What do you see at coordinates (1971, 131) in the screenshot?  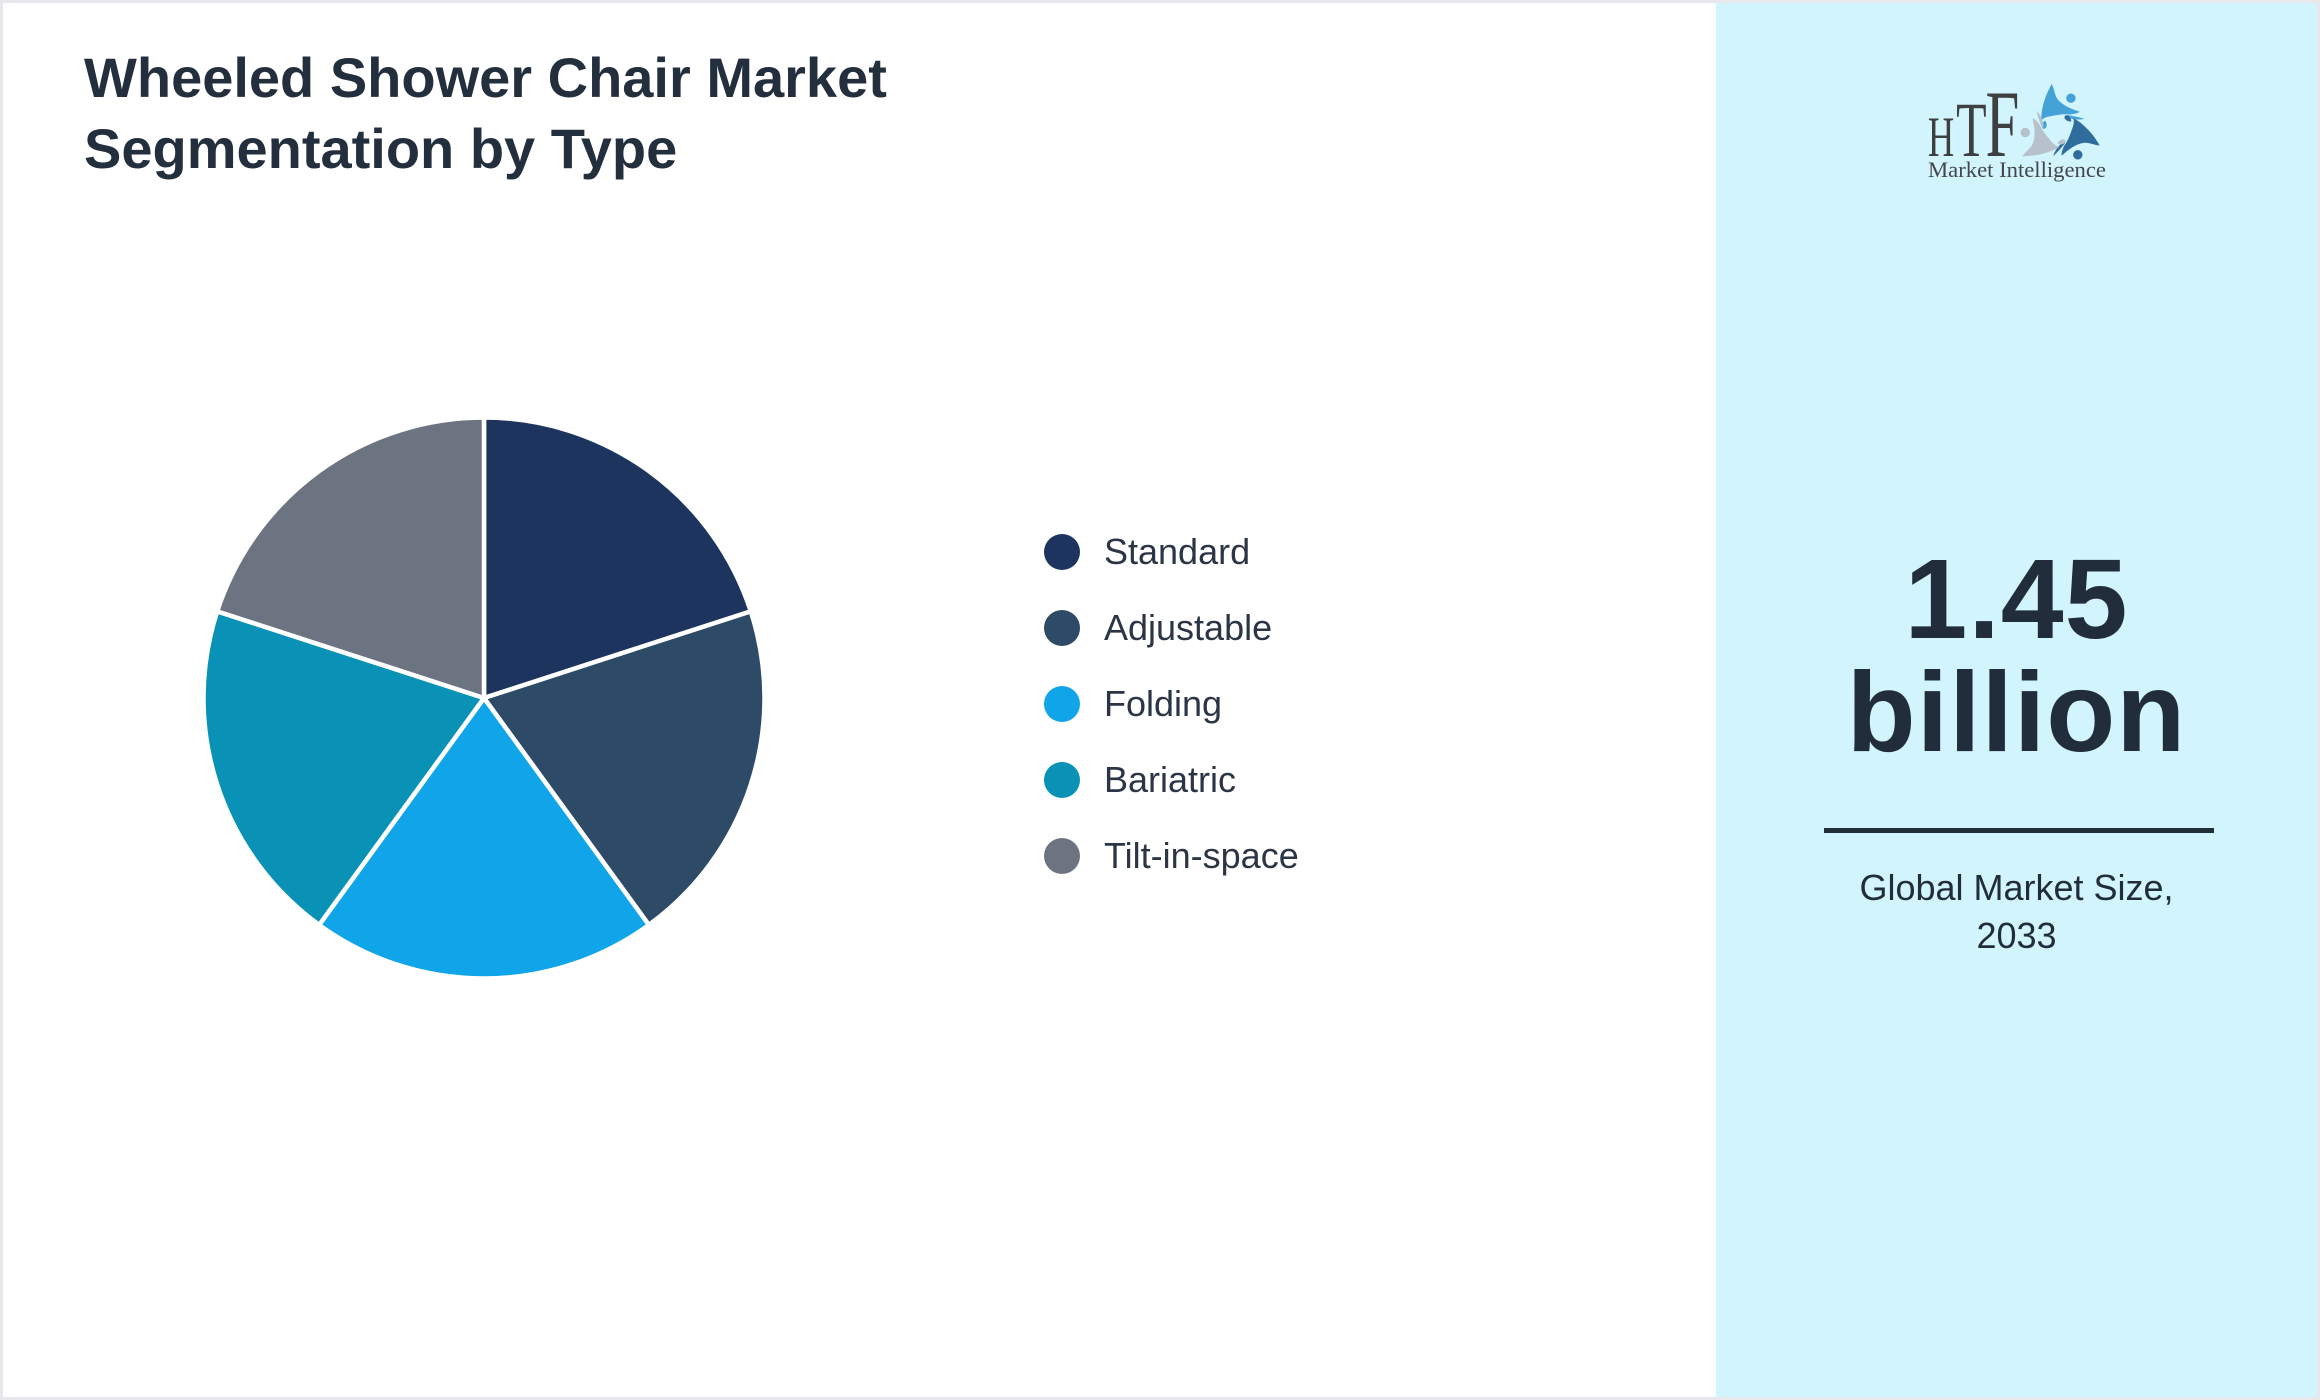 I see `svg-text: T` at bounding box center [1971, 131].